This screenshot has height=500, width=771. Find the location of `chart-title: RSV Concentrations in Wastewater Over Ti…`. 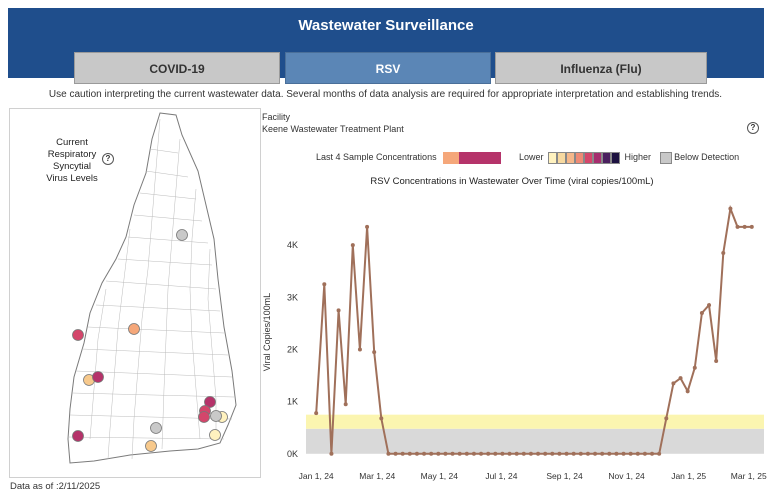

chart-title: RSV Concentrations in Wastewater Over Ti… is located at coordinates (512, 181).